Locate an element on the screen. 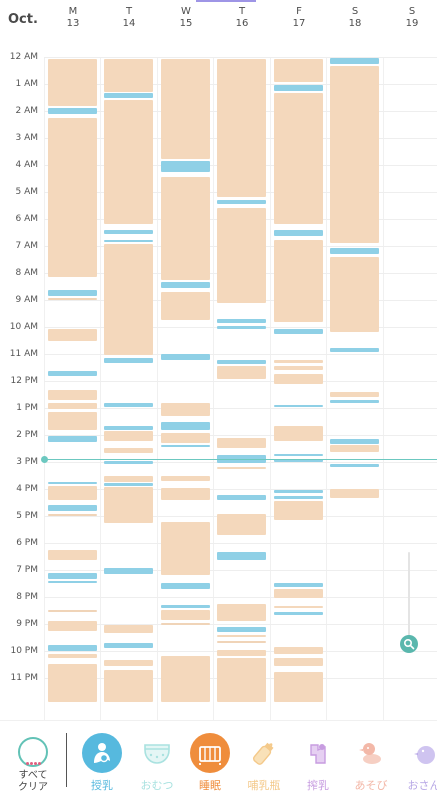 The image size is (437, 801). zoom-slider-track is located at coordinates (409, 597).